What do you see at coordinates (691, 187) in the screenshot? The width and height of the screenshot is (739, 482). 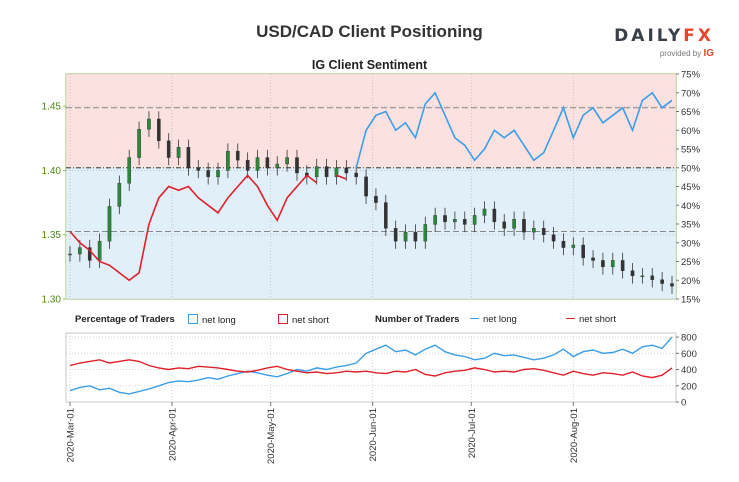 I see `pct-tick-label: 45%` at bounding box center [691, 187].